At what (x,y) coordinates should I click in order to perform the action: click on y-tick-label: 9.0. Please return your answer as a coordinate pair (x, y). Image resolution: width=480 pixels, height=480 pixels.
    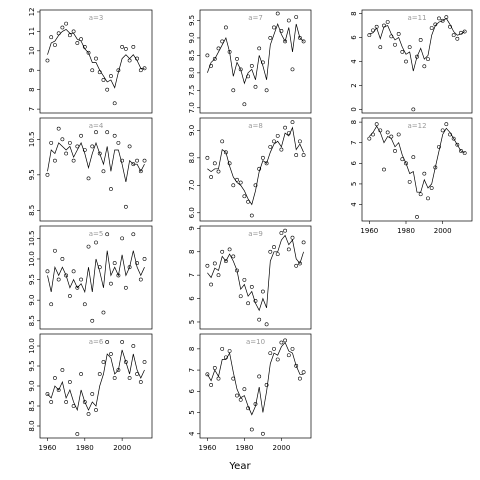
    Looking at the image, I should click on (192, 130).